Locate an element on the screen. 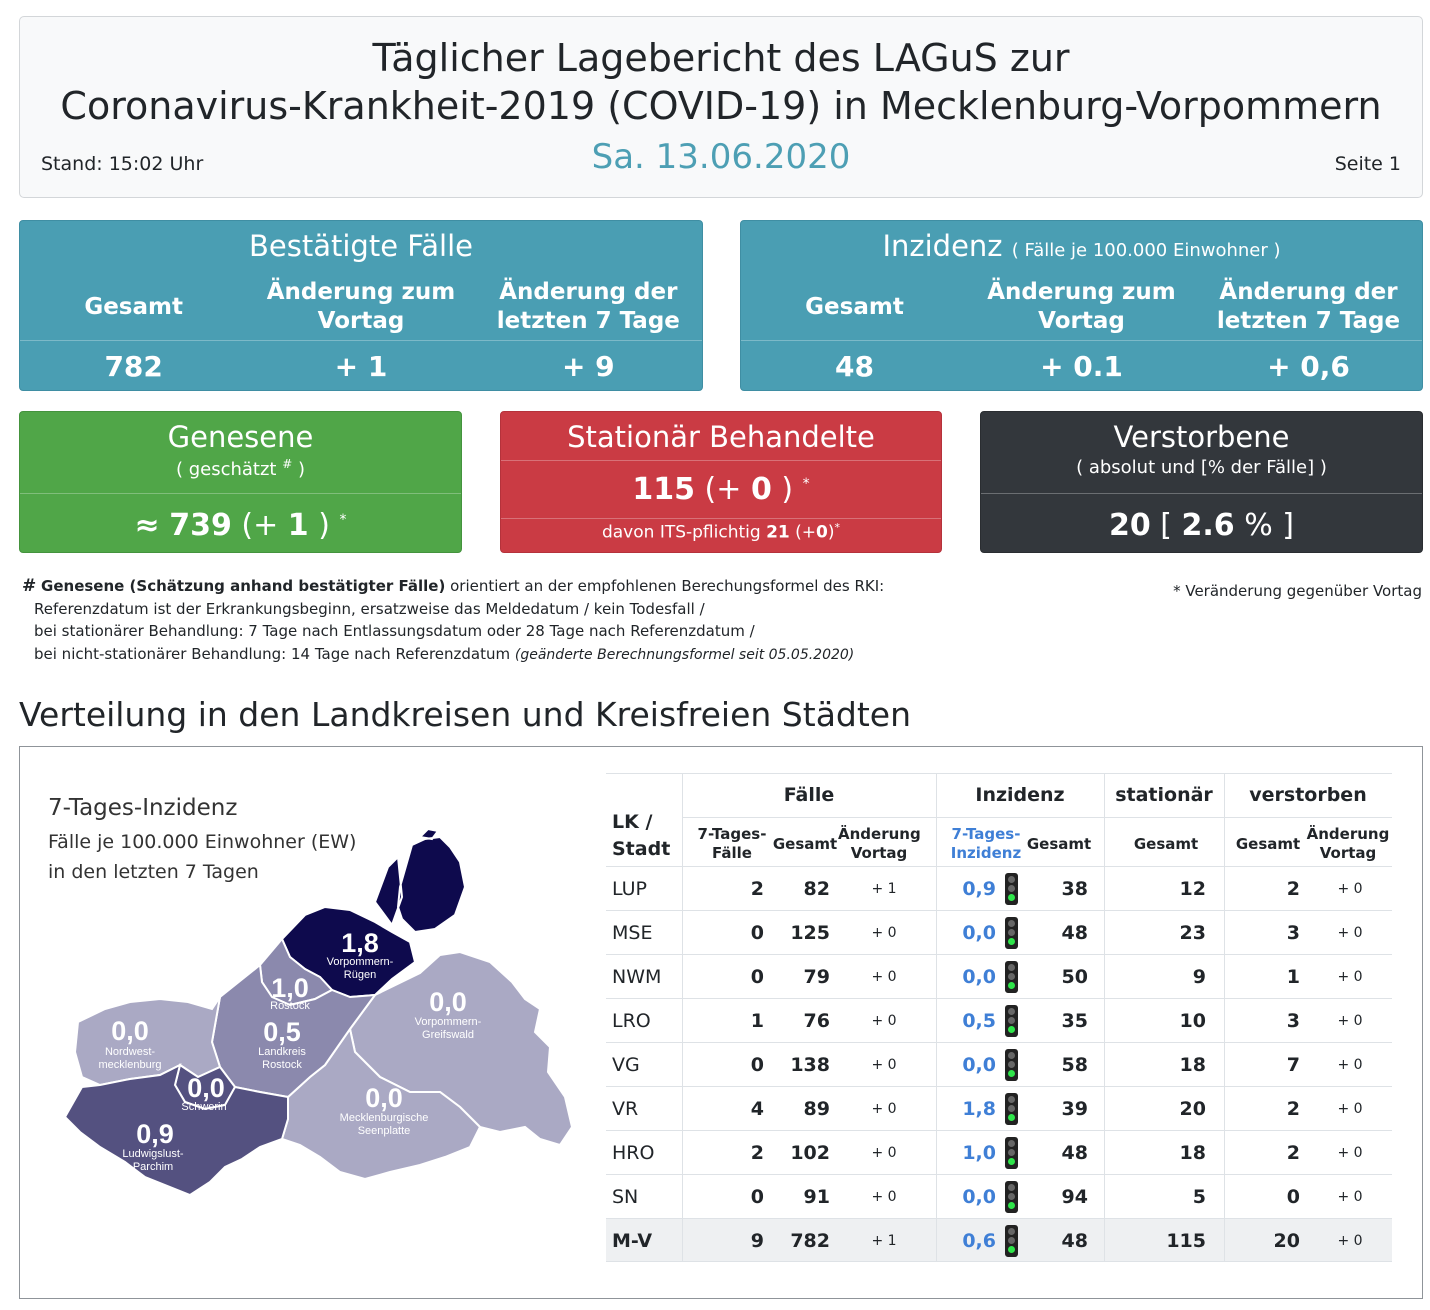  map-name-vr-1: Vorpommern- is located at coordinates (360, 962).